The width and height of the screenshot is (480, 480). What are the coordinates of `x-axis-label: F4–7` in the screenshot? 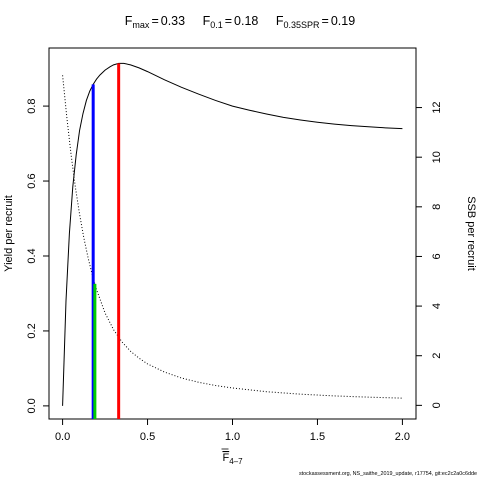 It's located at (232, 459).